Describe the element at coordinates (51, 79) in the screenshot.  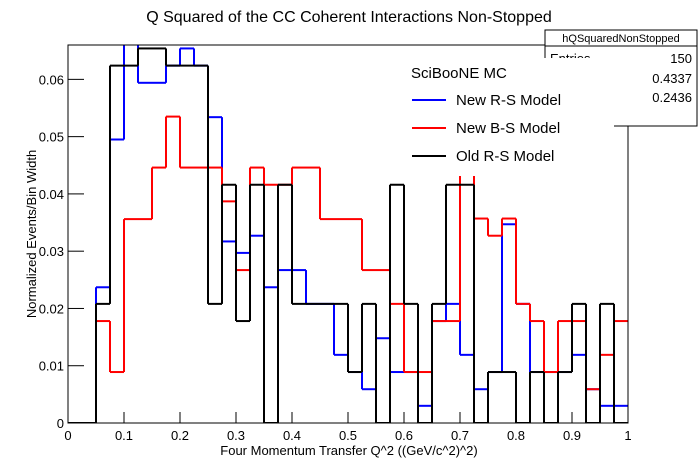
I see `y-tick-label: 0.06` at that location.